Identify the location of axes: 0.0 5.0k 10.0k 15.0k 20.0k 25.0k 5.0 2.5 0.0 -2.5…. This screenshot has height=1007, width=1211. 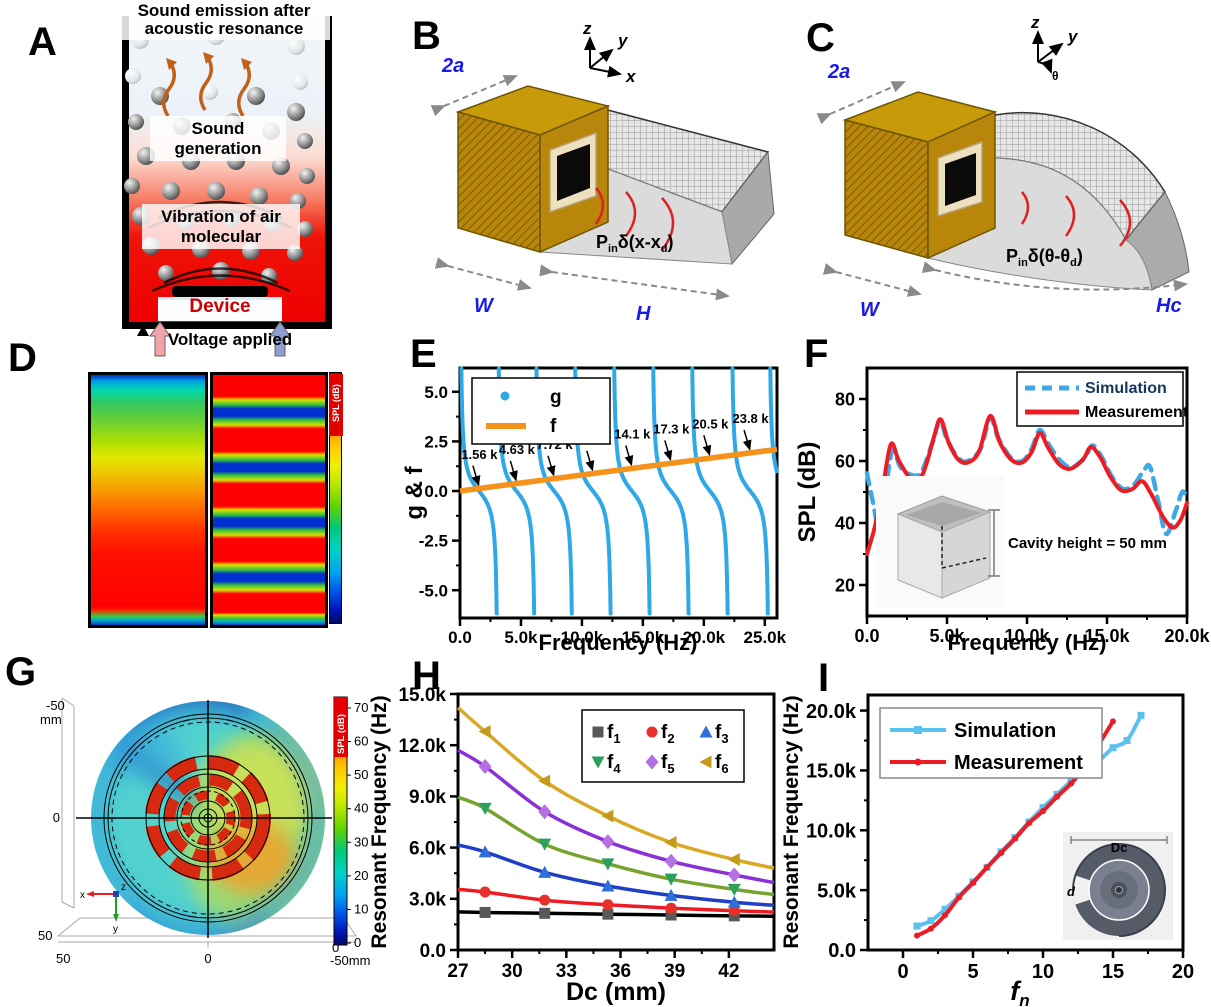
(603, 515).